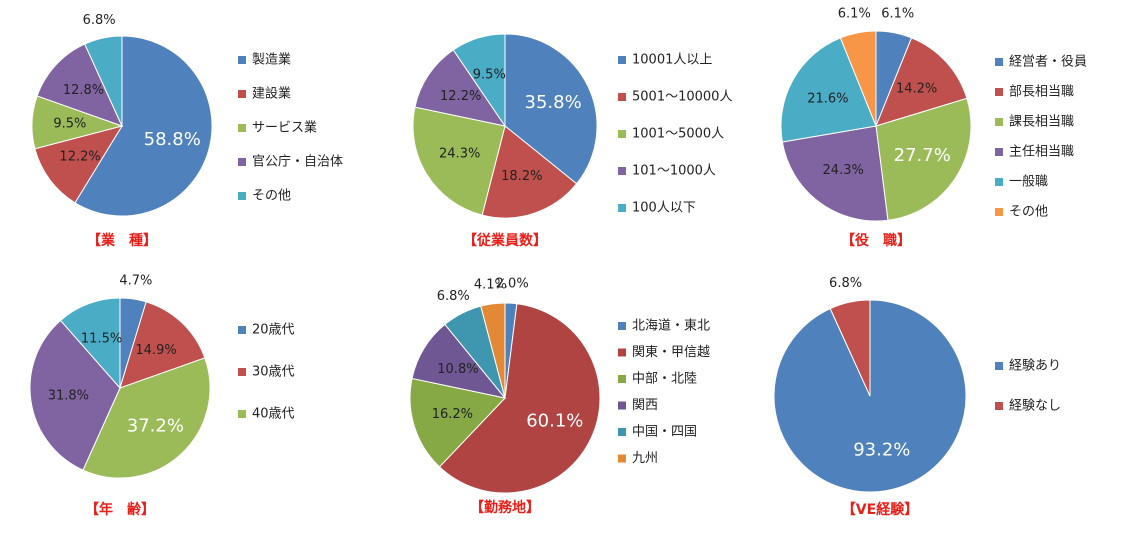 The width and height of the screenshot is (1123, 533). What do you see at coordinates (554, 421) in the screenshot?
I see `data-label: 60.1%` at bounding box center [554, 421].